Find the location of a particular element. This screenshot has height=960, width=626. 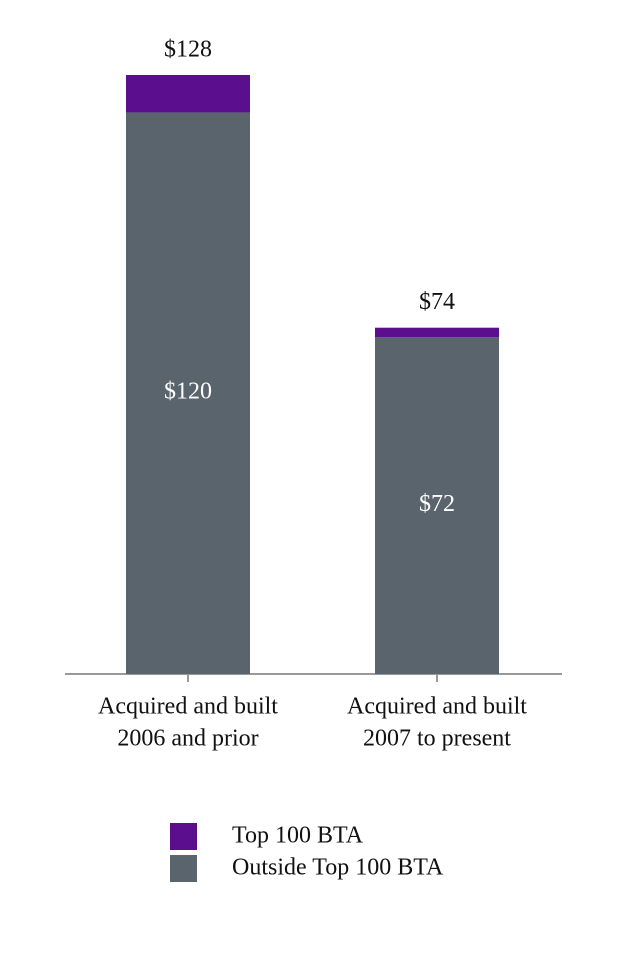

total-label: $74 is located at coordinates (437, 302).